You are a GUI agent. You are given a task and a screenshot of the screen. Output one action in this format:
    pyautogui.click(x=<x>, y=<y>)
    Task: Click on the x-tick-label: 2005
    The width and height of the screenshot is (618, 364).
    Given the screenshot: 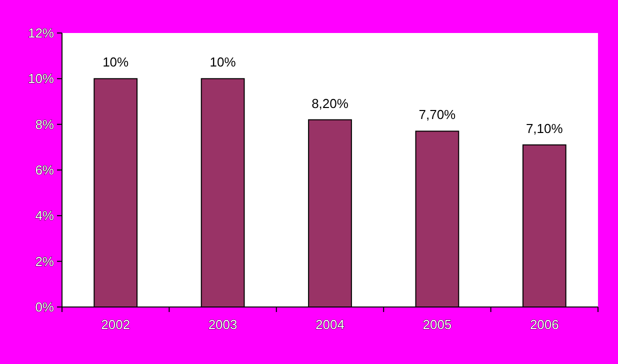 What is the action you would take?
    pyautogui.click(x=437, y=324)
    